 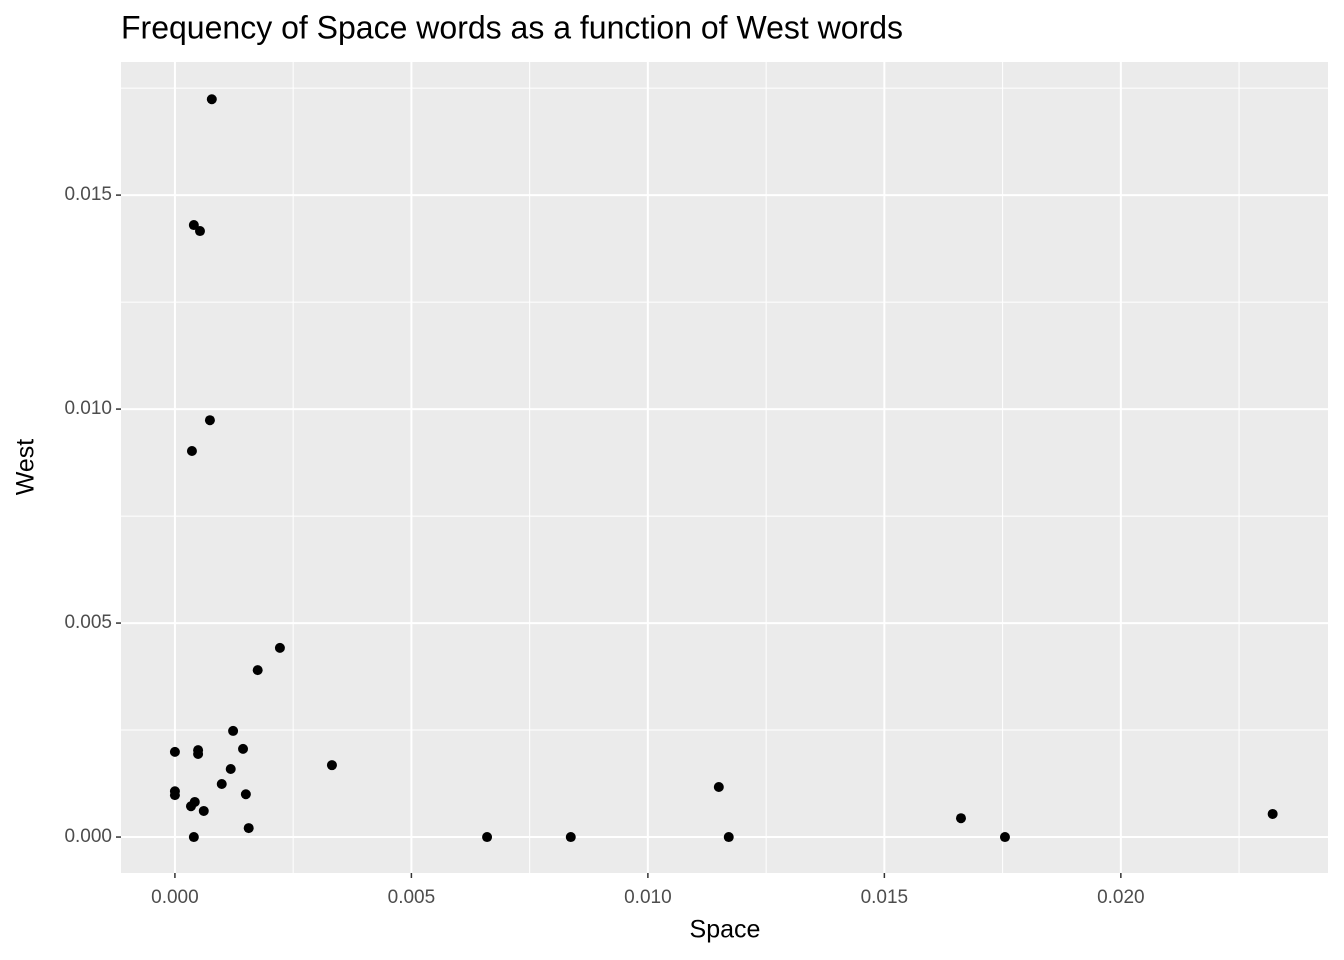 What do you see at coordinates (725, 930) in the screenshot?
I see `x-axis-label: Space` at bounding box center [725, 930].